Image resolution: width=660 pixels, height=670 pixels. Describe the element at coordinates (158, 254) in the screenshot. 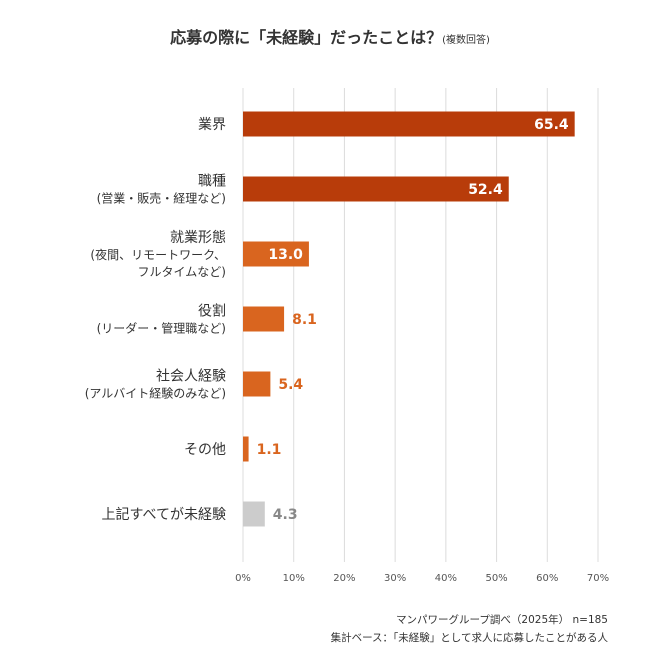

I see `category-sublabel: (夜間、リモートワーク、` at that location.